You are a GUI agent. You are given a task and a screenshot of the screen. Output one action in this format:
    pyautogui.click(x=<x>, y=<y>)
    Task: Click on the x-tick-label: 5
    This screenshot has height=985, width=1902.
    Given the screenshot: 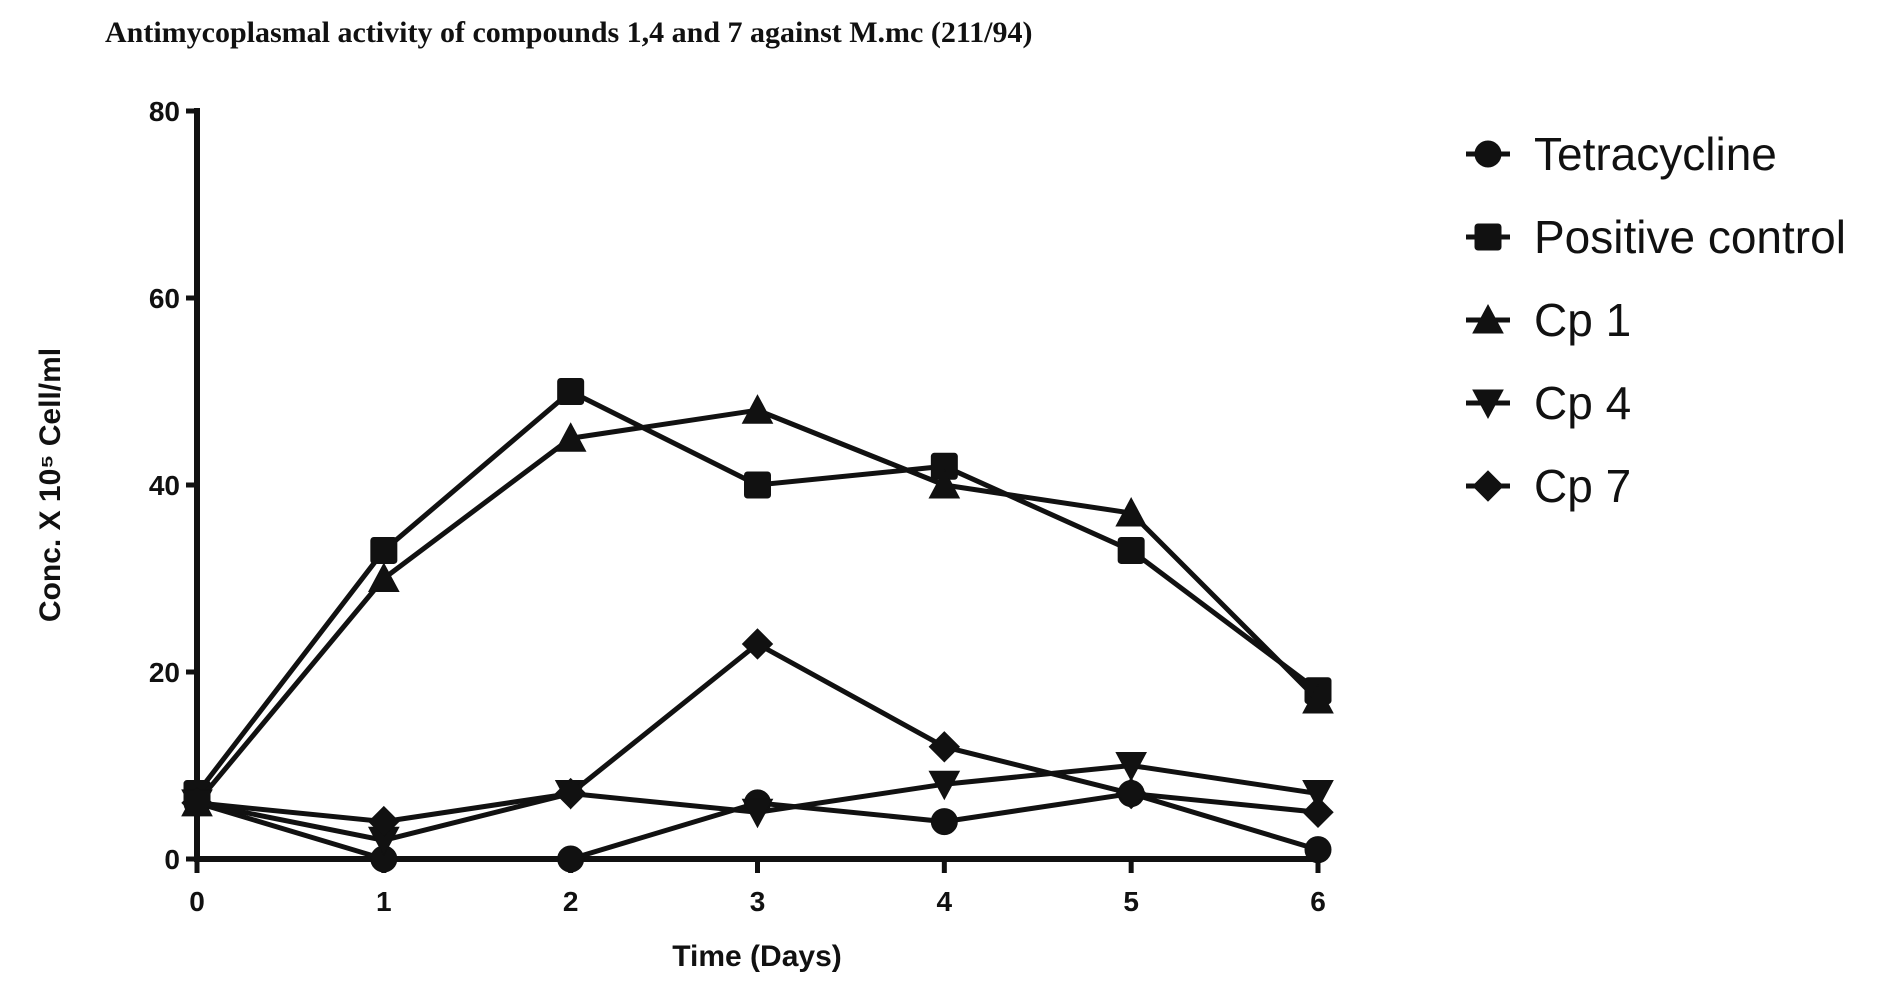 What is the action you would take?
    pyautogui.click(x=1131, y=901)
    